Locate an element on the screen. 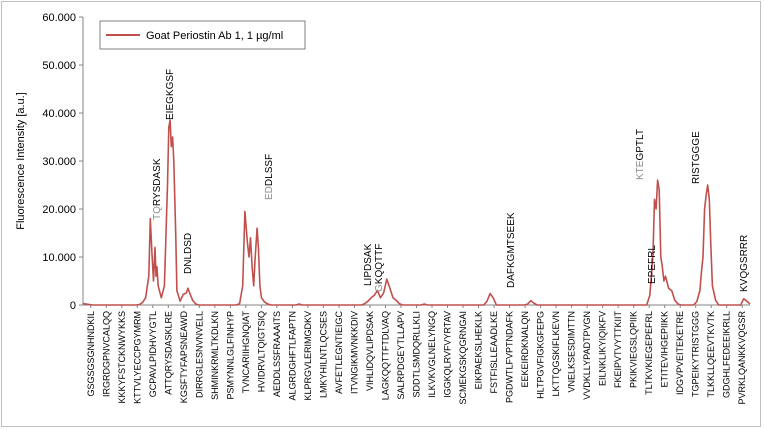 This screenshot has height=430, width=764. x-tick-label: FSTFISLLEAADLKE is located at coordinates (494, 352).